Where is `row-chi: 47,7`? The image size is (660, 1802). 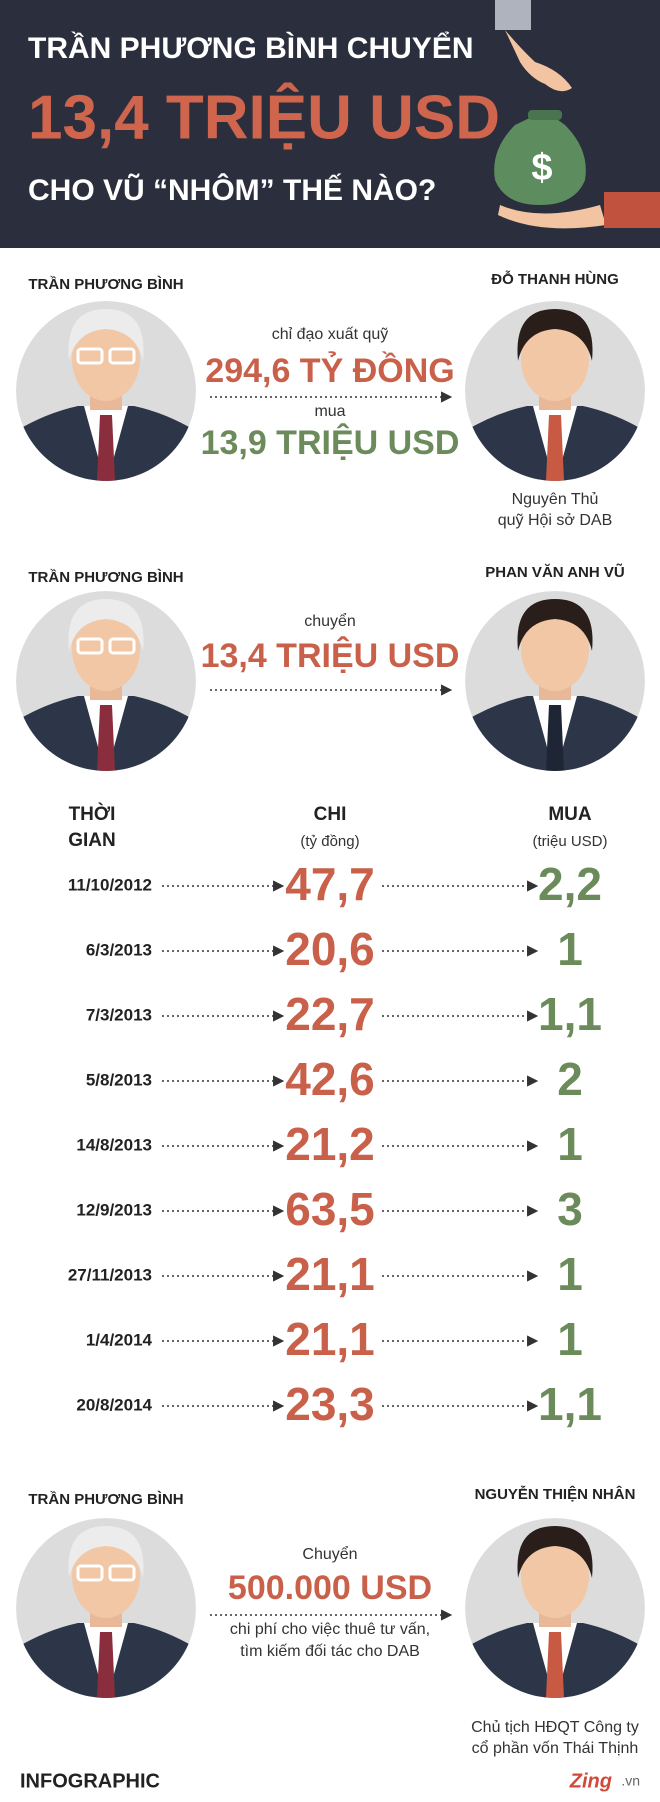
row-chi: 47,7 is located at coordinates (330, 884).